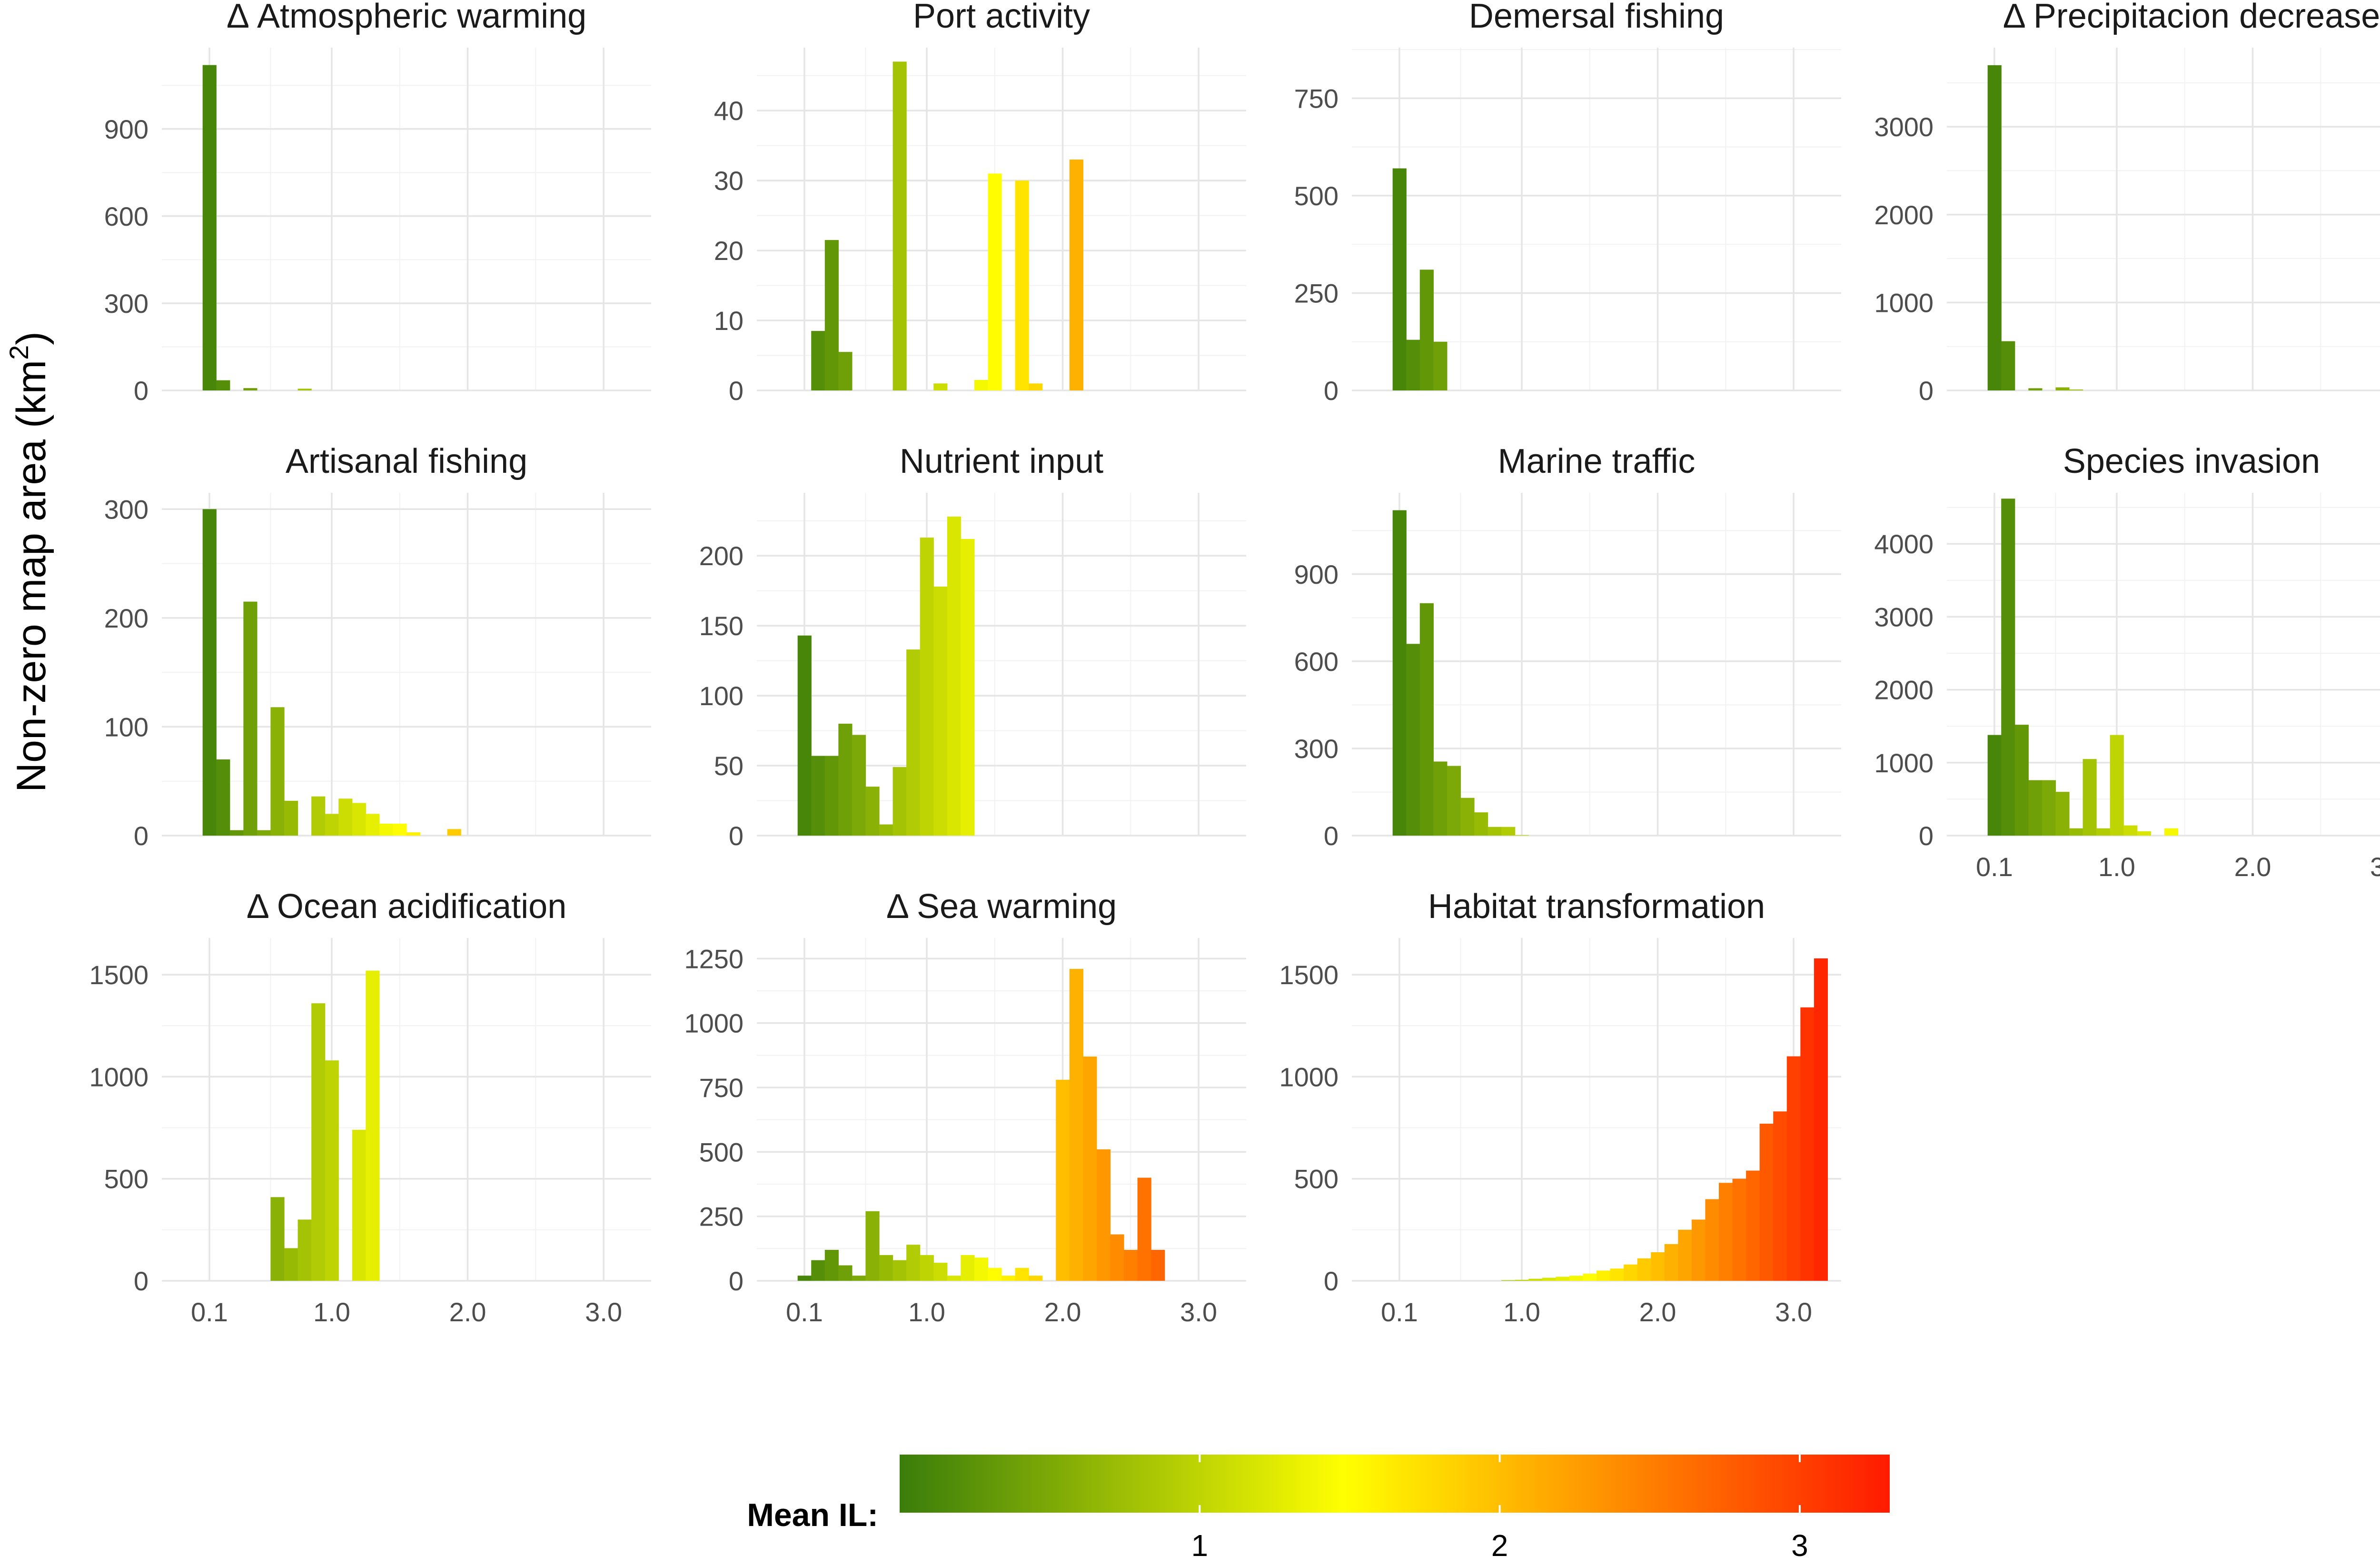 This screenshot has width=2380, height=1566. I want to click on panel-title: Δ Atmospheric warming, so click(406, 17).